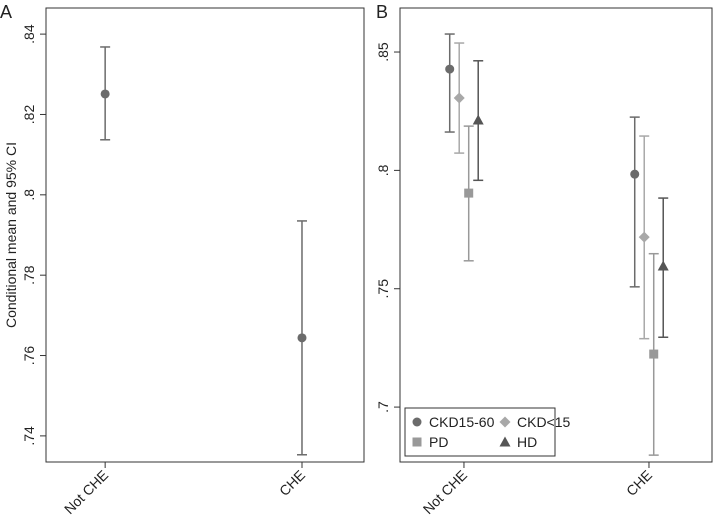 The image size is (714, 520). I want to click on y-tick-label: .82, so click(29, 115).